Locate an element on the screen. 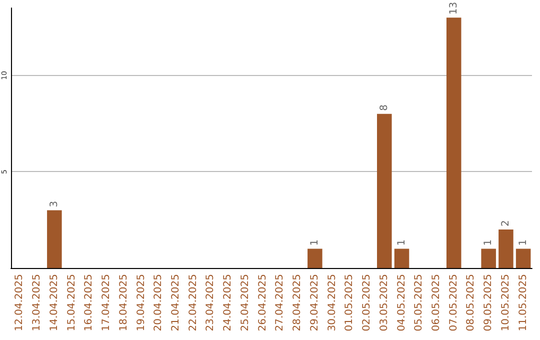 This screenshot has height=340, width=540. x-tick-label: 16.04.2025 is located at coordinates (89, 303).